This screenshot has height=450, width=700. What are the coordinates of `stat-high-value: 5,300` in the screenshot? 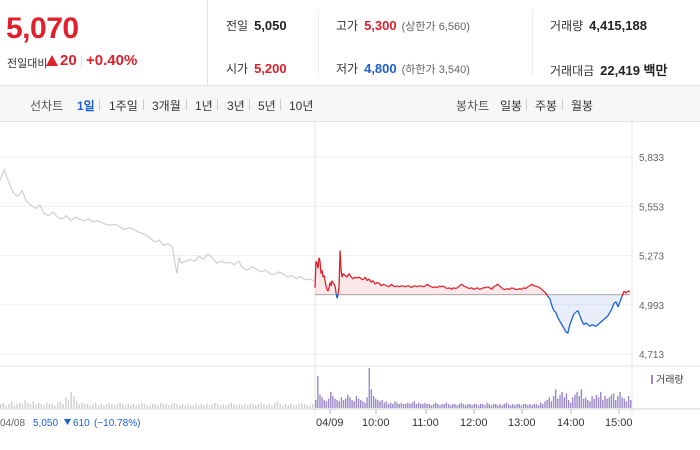 It's located at (380, 25).